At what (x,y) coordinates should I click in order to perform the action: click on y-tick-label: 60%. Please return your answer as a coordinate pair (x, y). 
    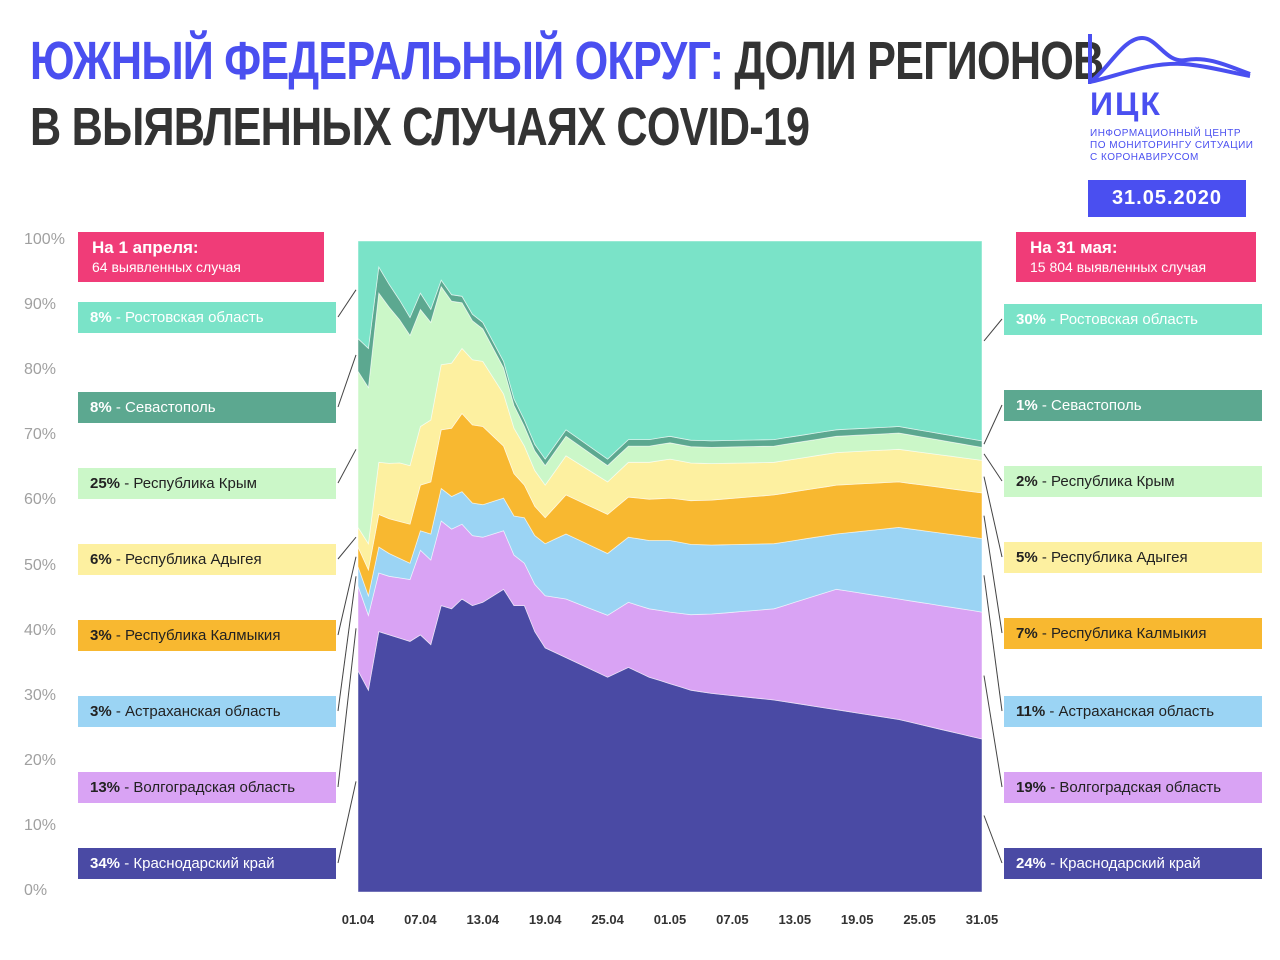
    Looking at the image, I should click on (40, 500).